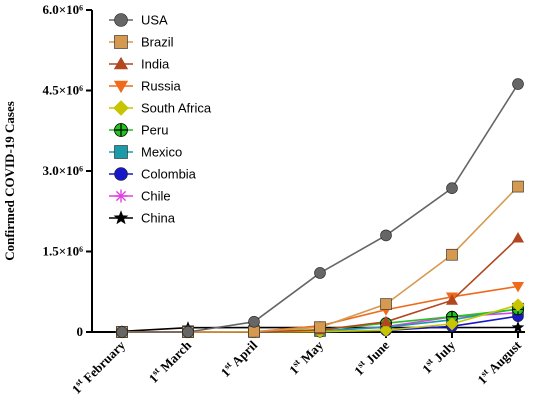  I want to click on y-ticks: 0 1.5×10⁶ 3.0×10⁶ 4.5×10⁶ 6.0×10⁶, so click(67, 170).